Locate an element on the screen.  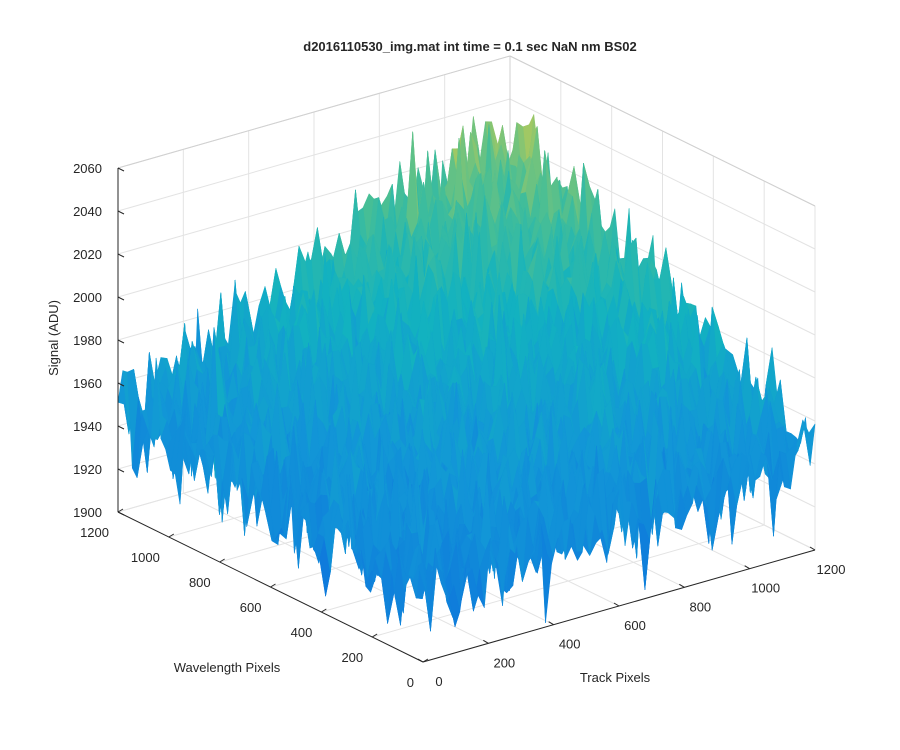
z-tick-label: 2000 is located at coordinates (87, 297).